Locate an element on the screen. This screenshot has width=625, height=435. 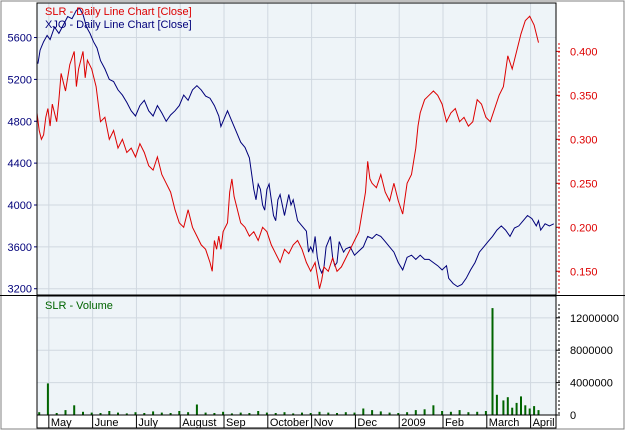
volume-axis-tick-label: 4000000 is located at coordinates (591, 384).